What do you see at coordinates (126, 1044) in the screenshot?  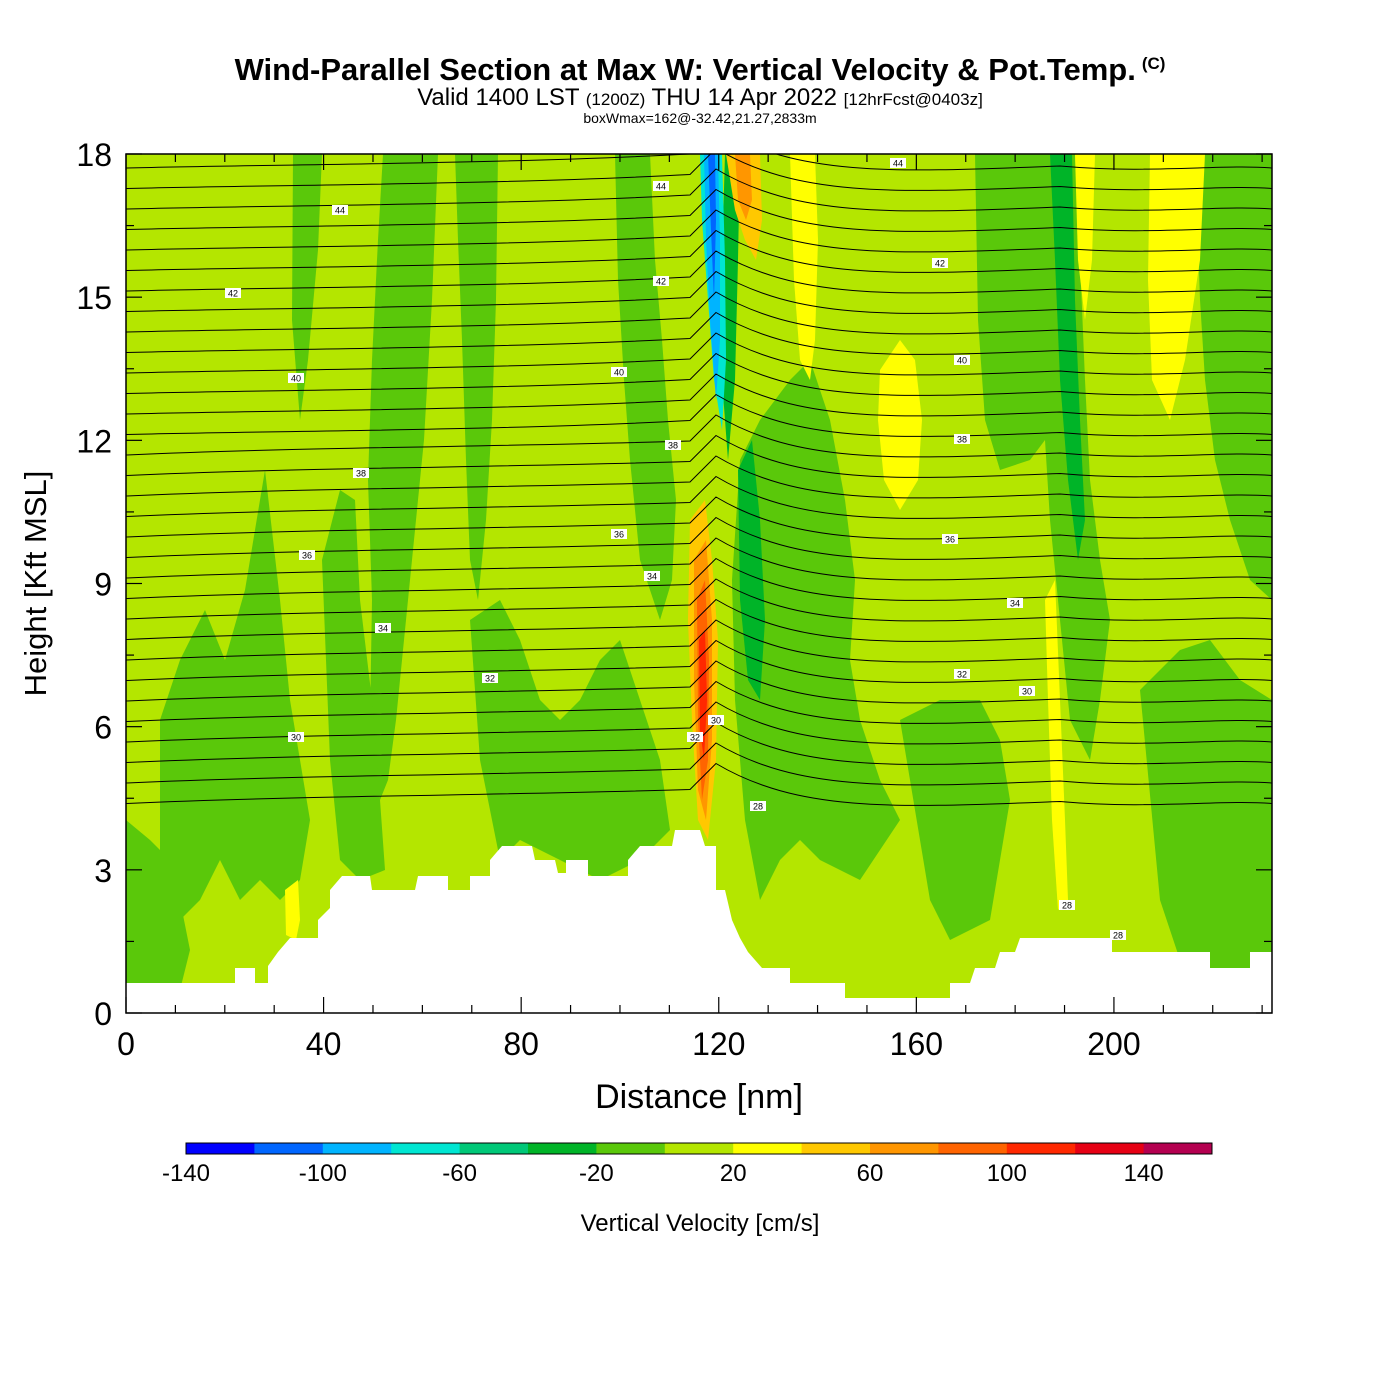 I see `x-tick-label: 0` at bounding box center [126, 1044].